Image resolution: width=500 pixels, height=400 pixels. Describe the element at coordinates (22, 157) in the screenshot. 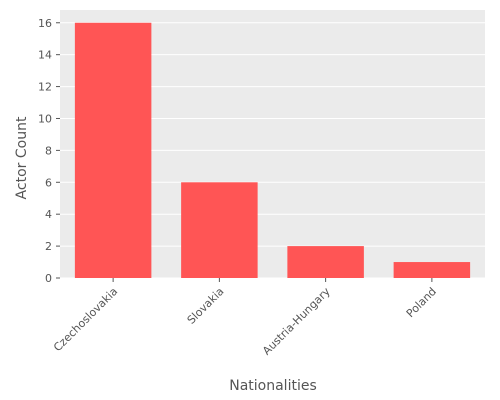

I see `y-axis-label: Actor Count` at that location.